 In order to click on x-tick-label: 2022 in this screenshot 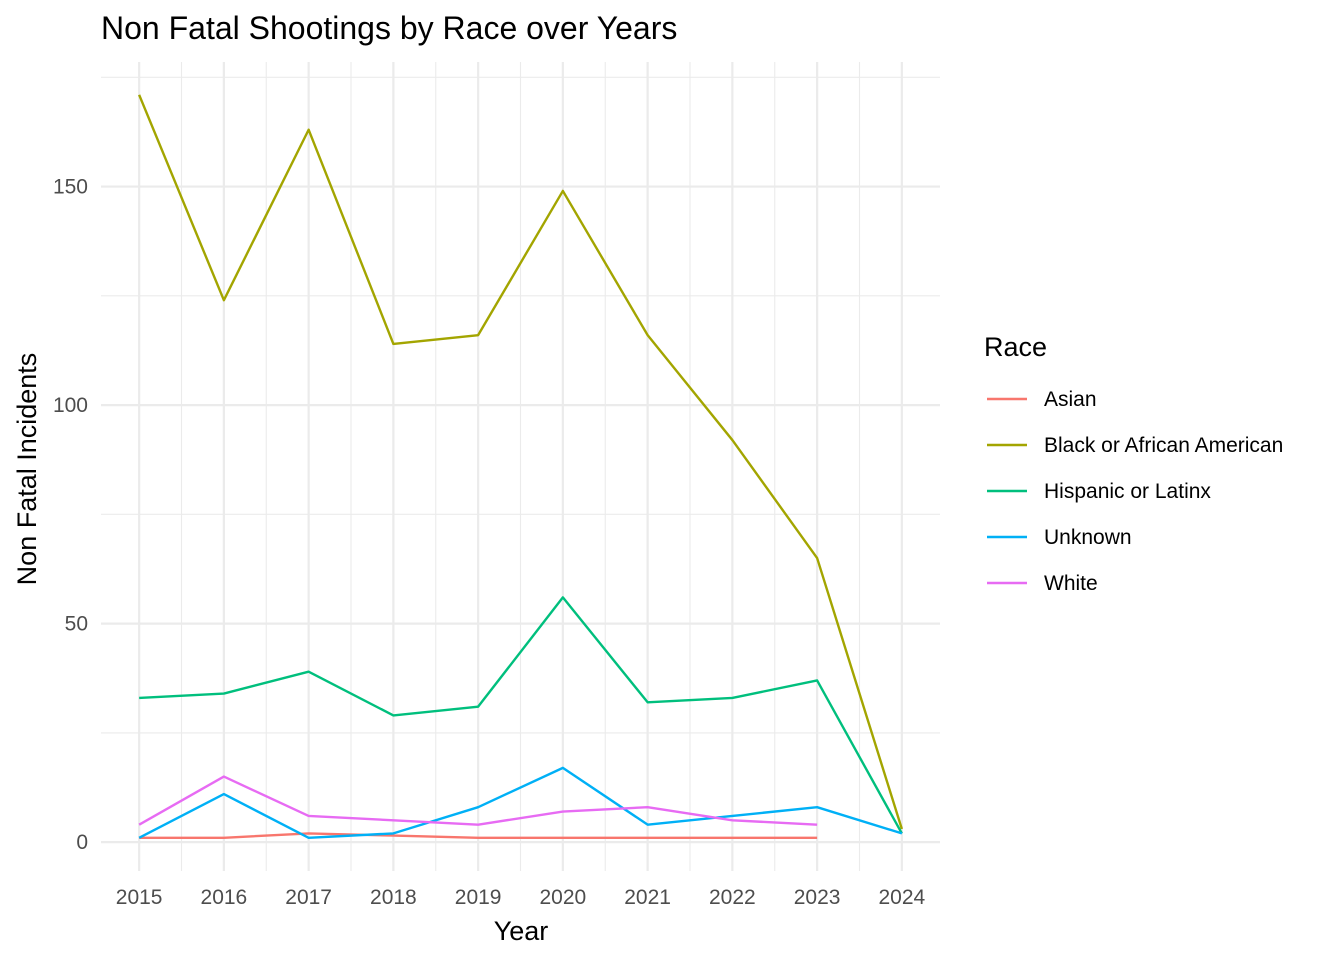, I will do `click(732, 897)`.